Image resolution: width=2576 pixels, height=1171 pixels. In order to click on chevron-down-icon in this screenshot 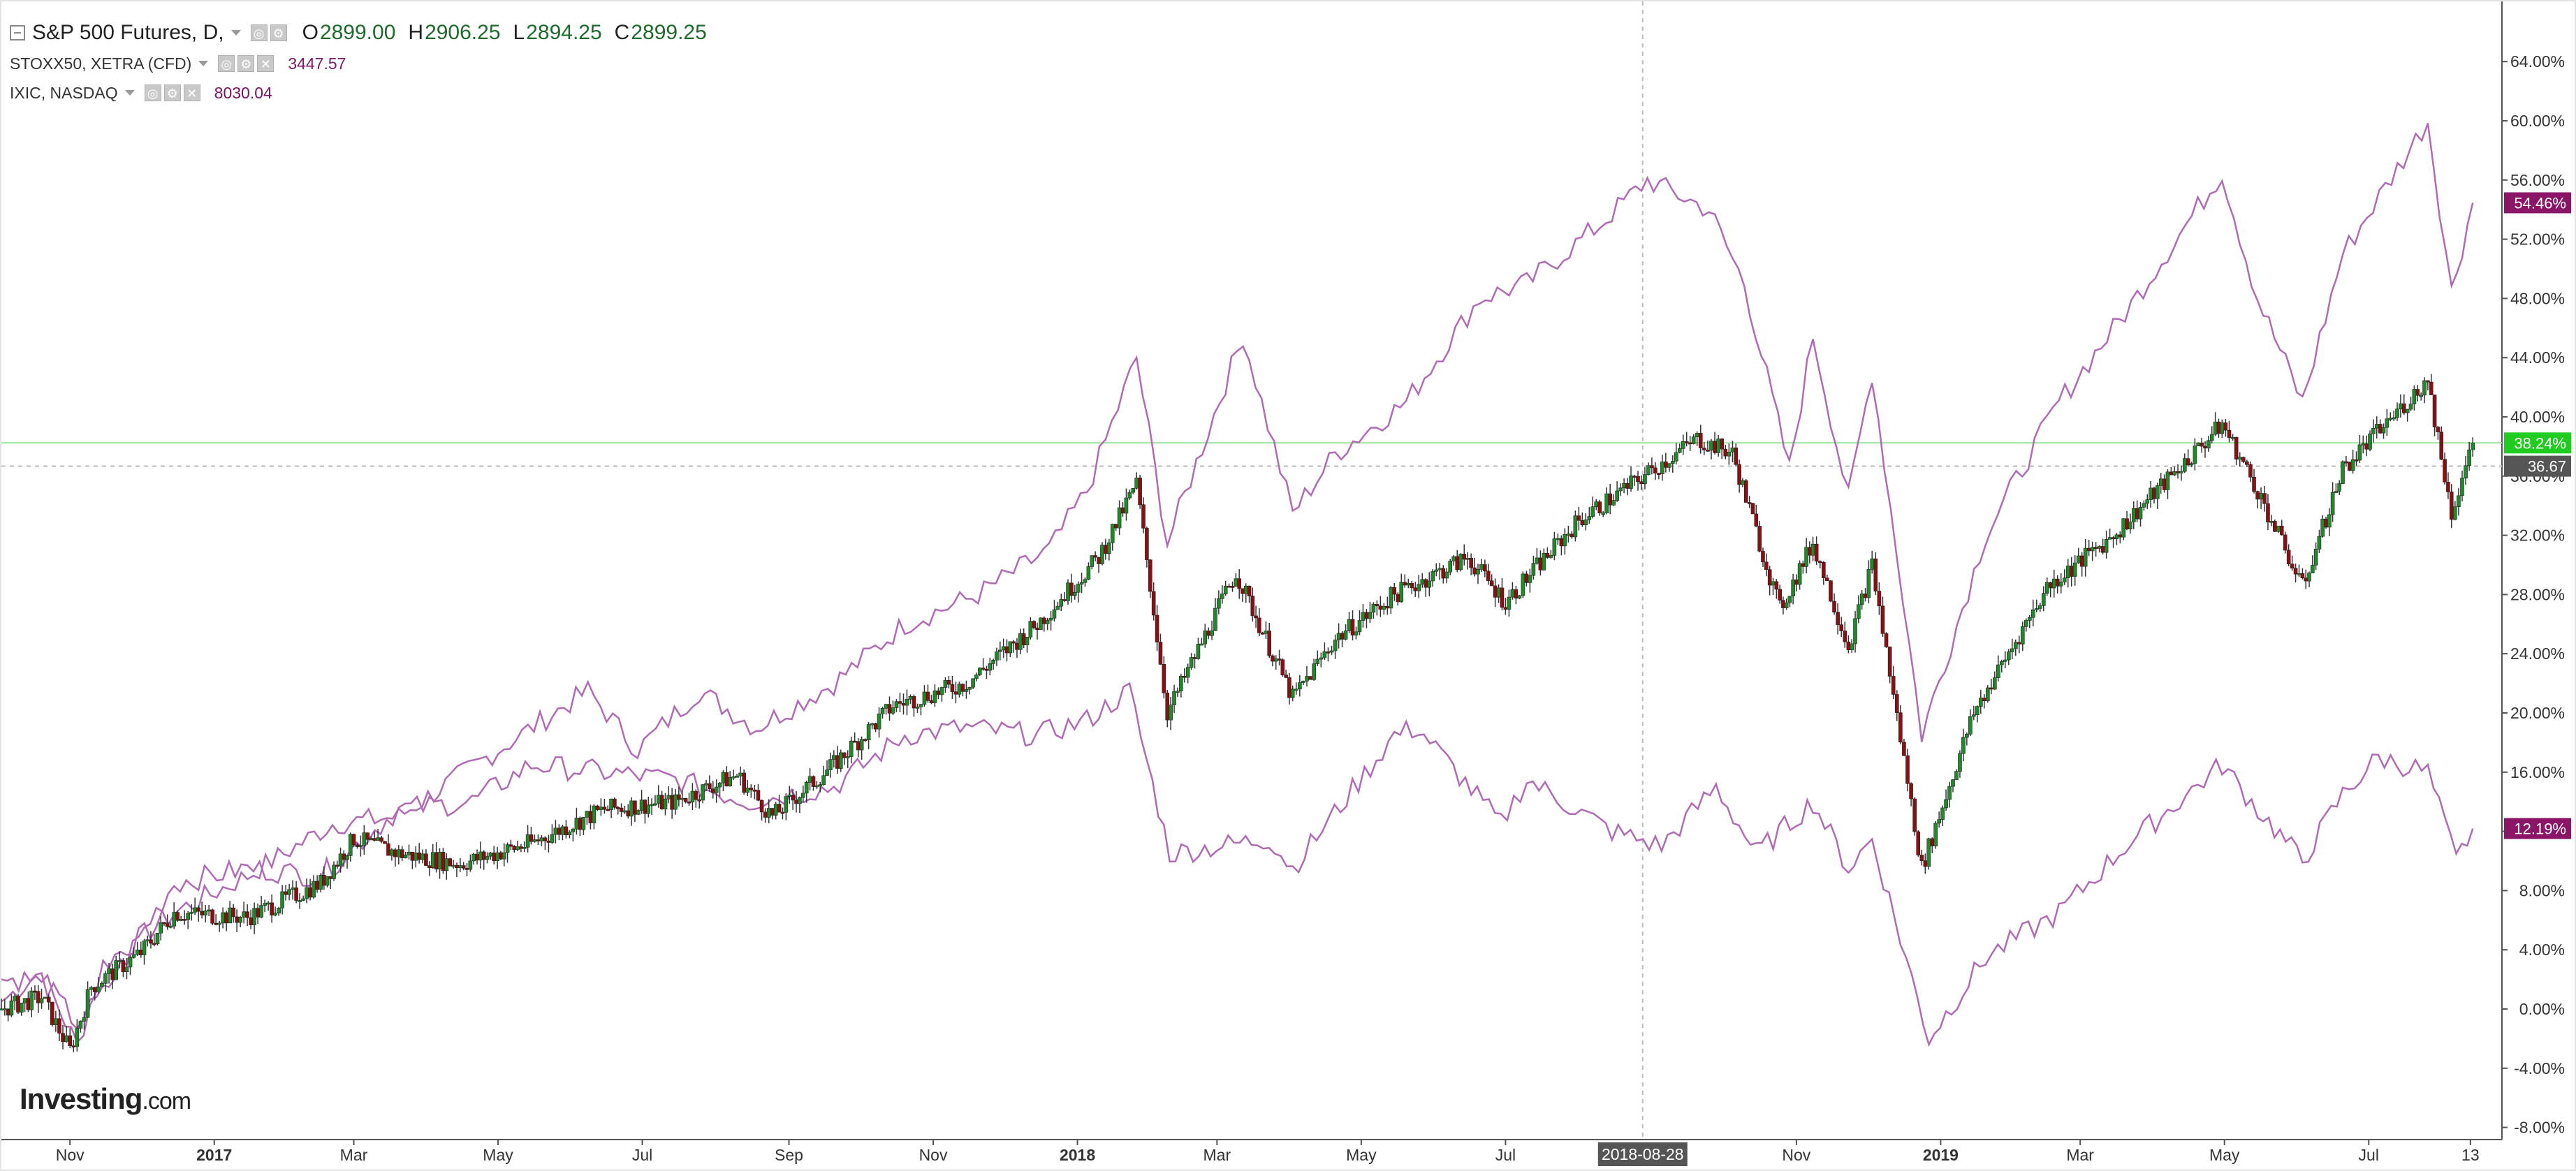, I will do `click(203, 63)`.